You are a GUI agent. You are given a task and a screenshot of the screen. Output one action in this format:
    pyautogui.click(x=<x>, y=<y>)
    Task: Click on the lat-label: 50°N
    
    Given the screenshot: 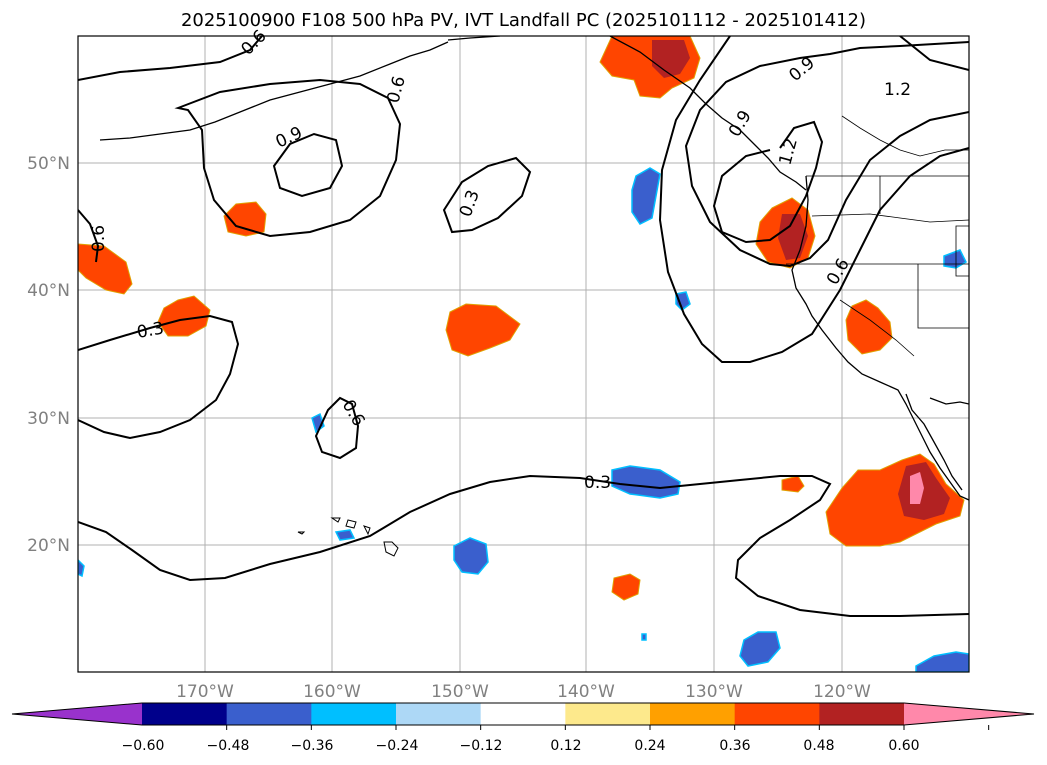 What is the action you would take?
    pyautogui.click(x=48, y=164)
    